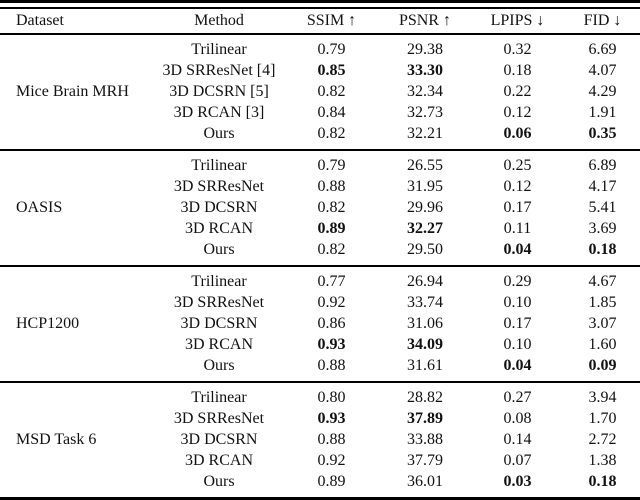  I want to click on table-row: Ours 0.88 31.61 0.04 0.09, so click(397, 365).